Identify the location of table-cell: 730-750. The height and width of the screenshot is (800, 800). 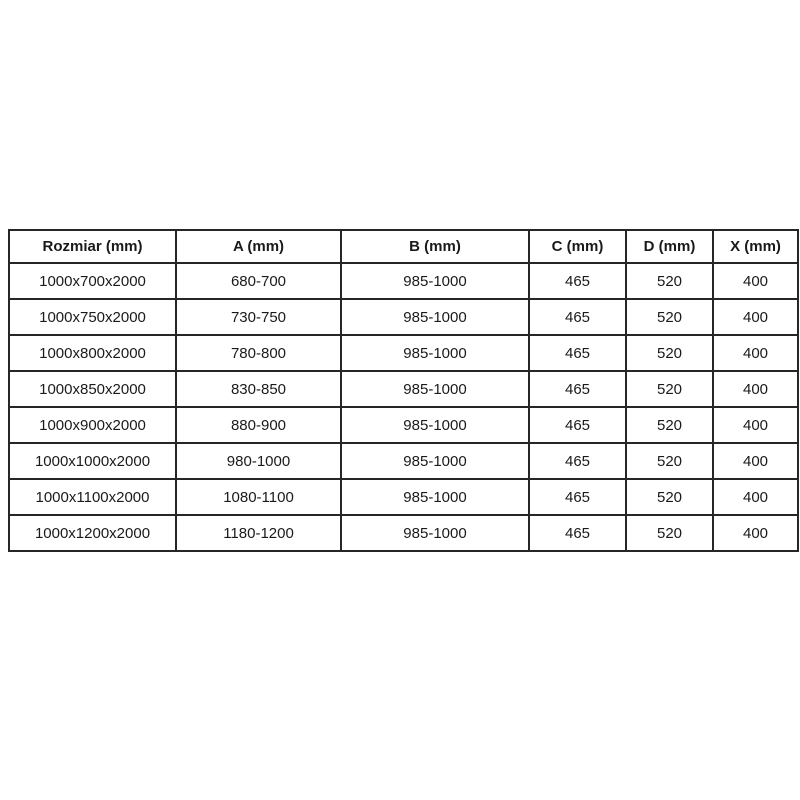
(258, 317).